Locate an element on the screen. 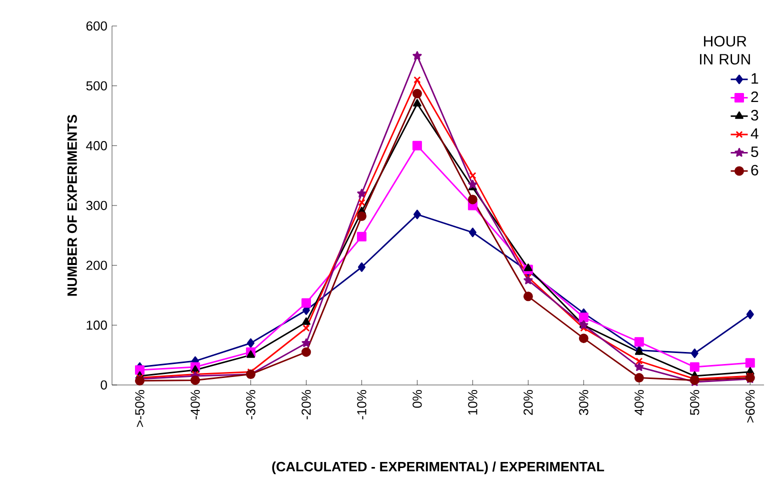  legend-label: 1 is located at coordinates (755, 78).